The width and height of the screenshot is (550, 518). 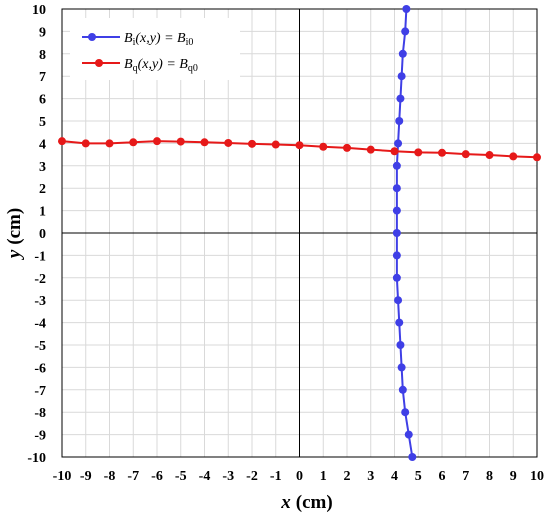 I want to click on y-tick-label: 2, so click(x=42, y=189).